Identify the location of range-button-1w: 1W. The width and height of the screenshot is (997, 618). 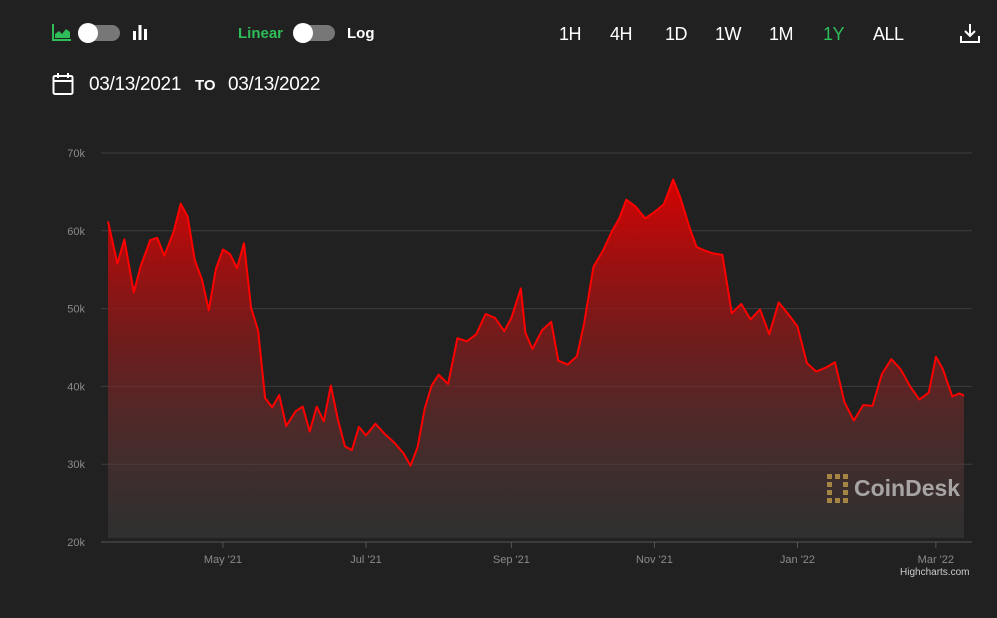
(728, 34).